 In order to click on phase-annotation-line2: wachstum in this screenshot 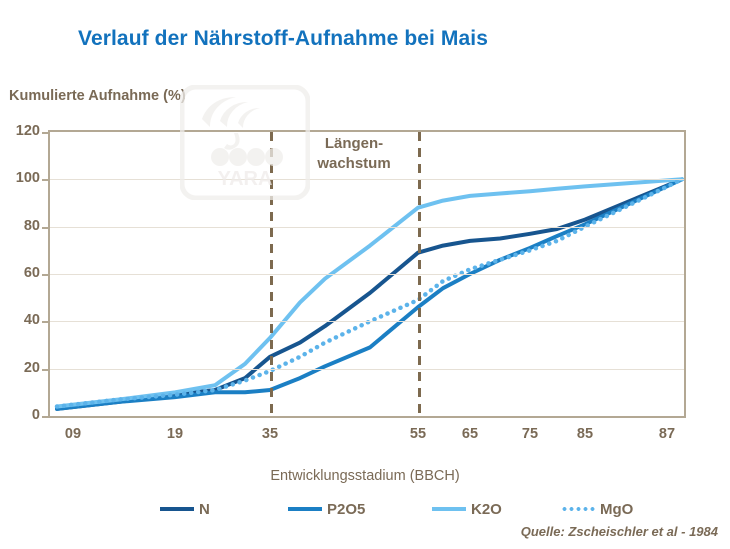, I will do `click(354, 163)`.